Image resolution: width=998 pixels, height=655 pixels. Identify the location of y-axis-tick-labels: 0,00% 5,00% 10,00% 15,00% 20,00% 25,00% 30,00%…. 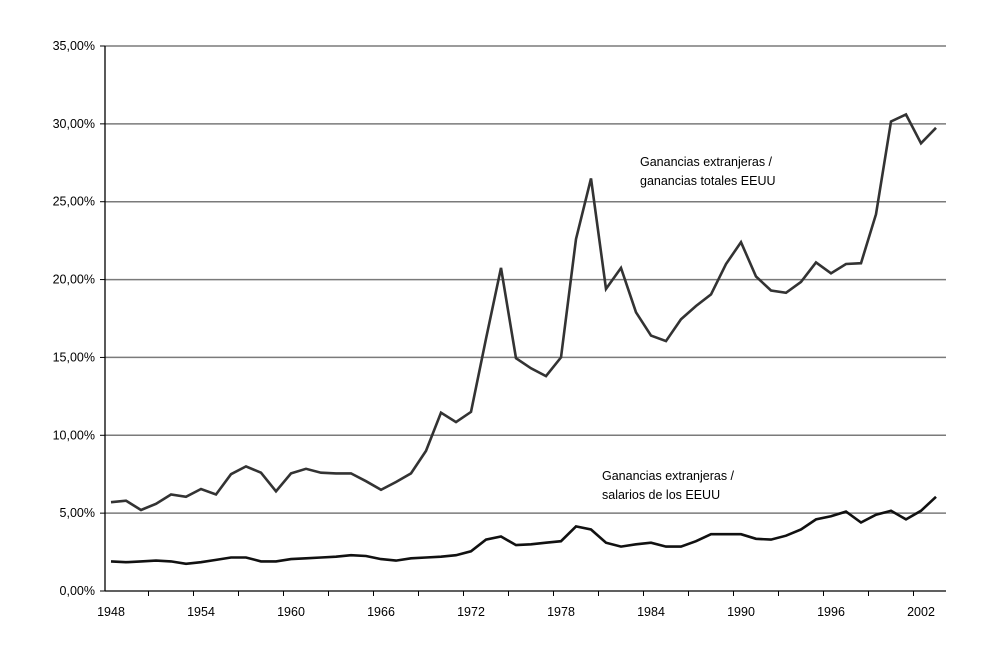
(74, 318).